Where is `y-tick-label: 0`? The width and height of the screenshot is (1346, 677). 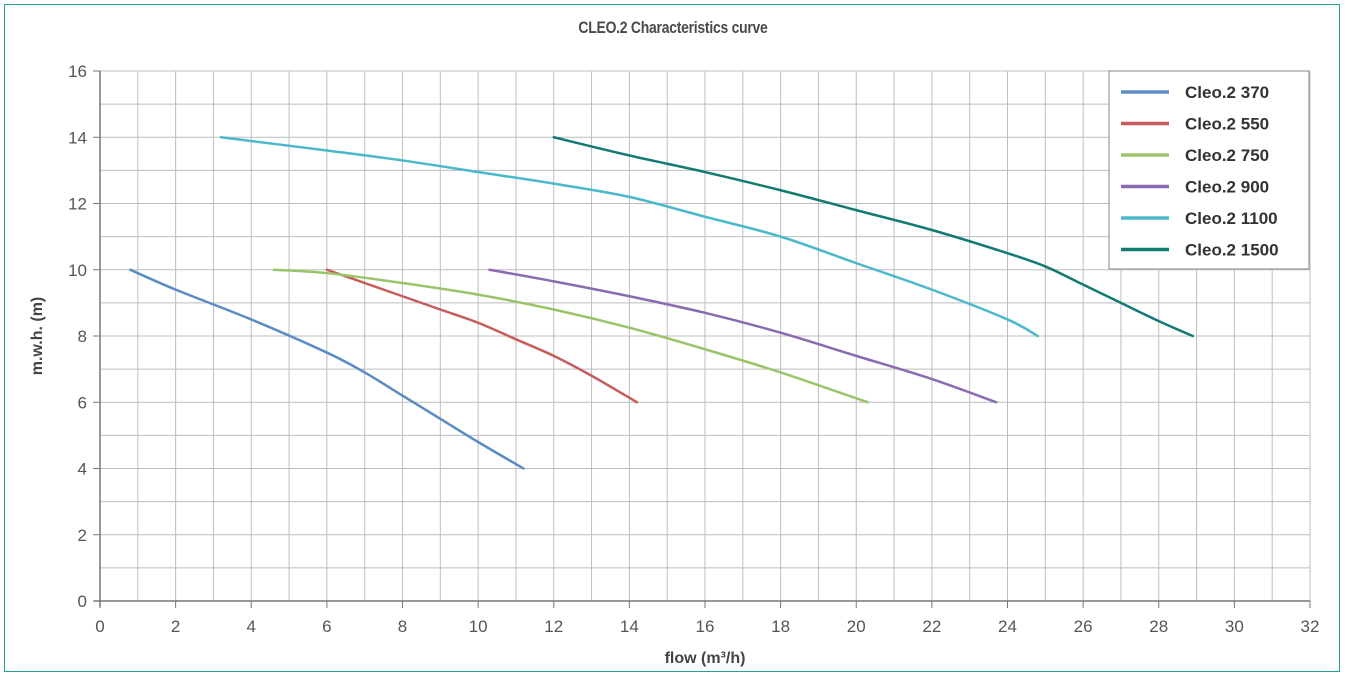 y-tick-label: 0 is located at coordinates (82, 601).